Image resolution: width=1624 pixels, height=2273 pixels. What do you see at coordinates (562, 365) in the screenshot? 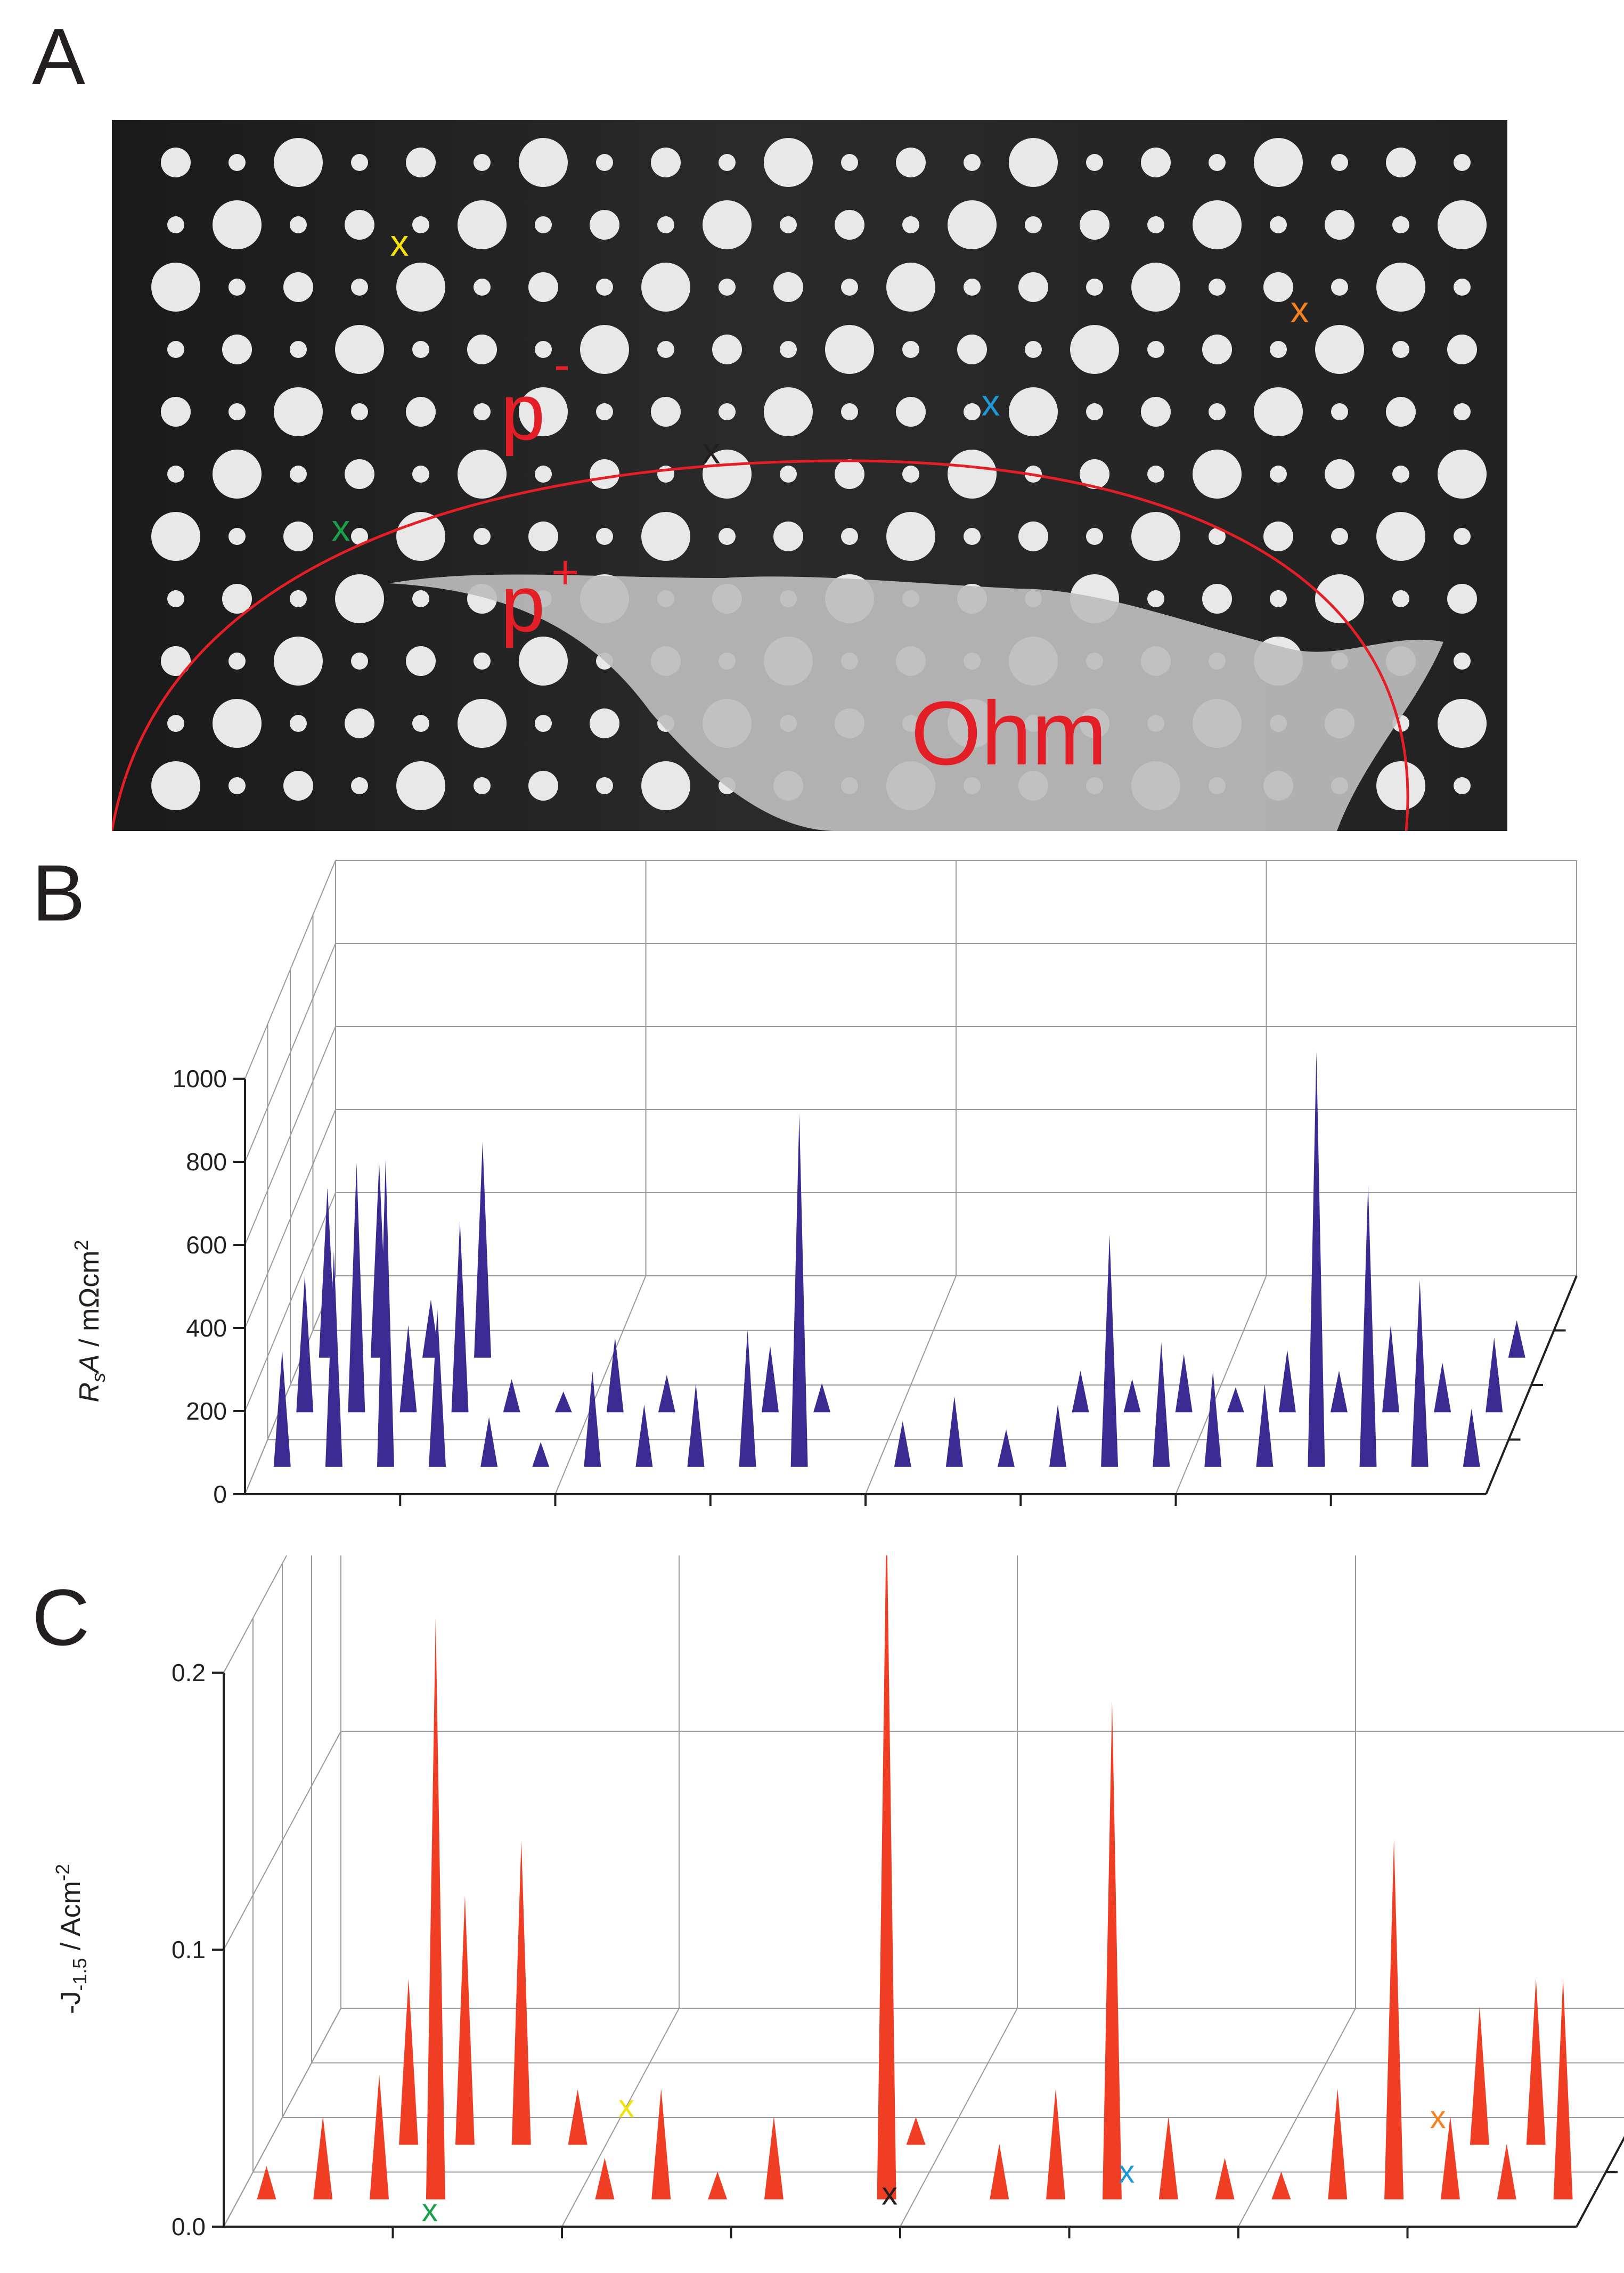
I see `p-minus-superscript: -` at bounding box center [562, 365].